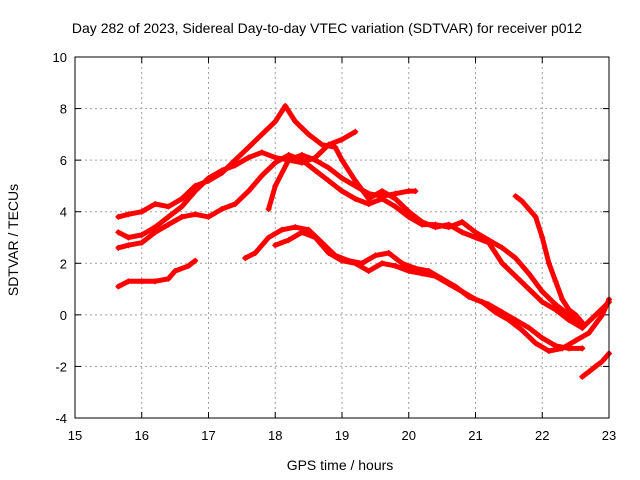 This screenshot has width=640, height=480. What do you see at coordinates (63, 263) in the screenshot?
I see `y-tick-label: 2` at bounding box center [63, 263].